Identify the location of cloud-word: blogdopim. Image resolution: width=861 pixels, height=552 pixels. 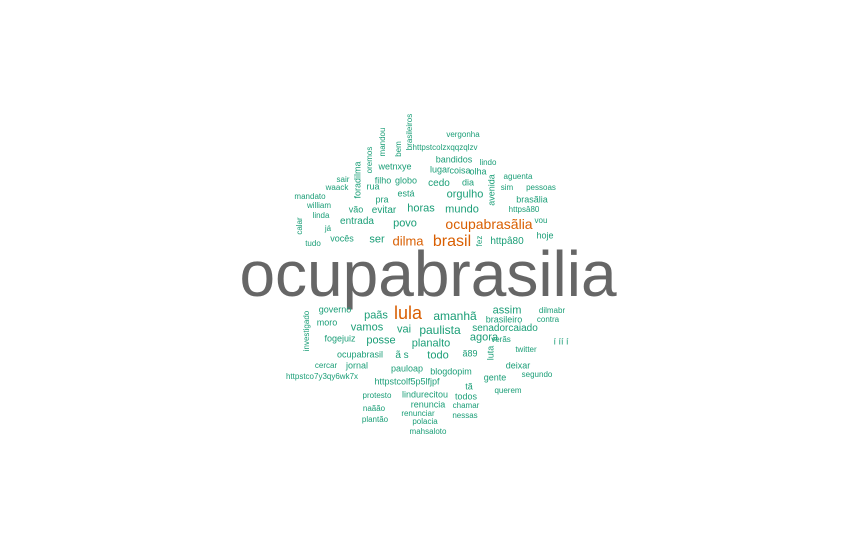
(451, 371).